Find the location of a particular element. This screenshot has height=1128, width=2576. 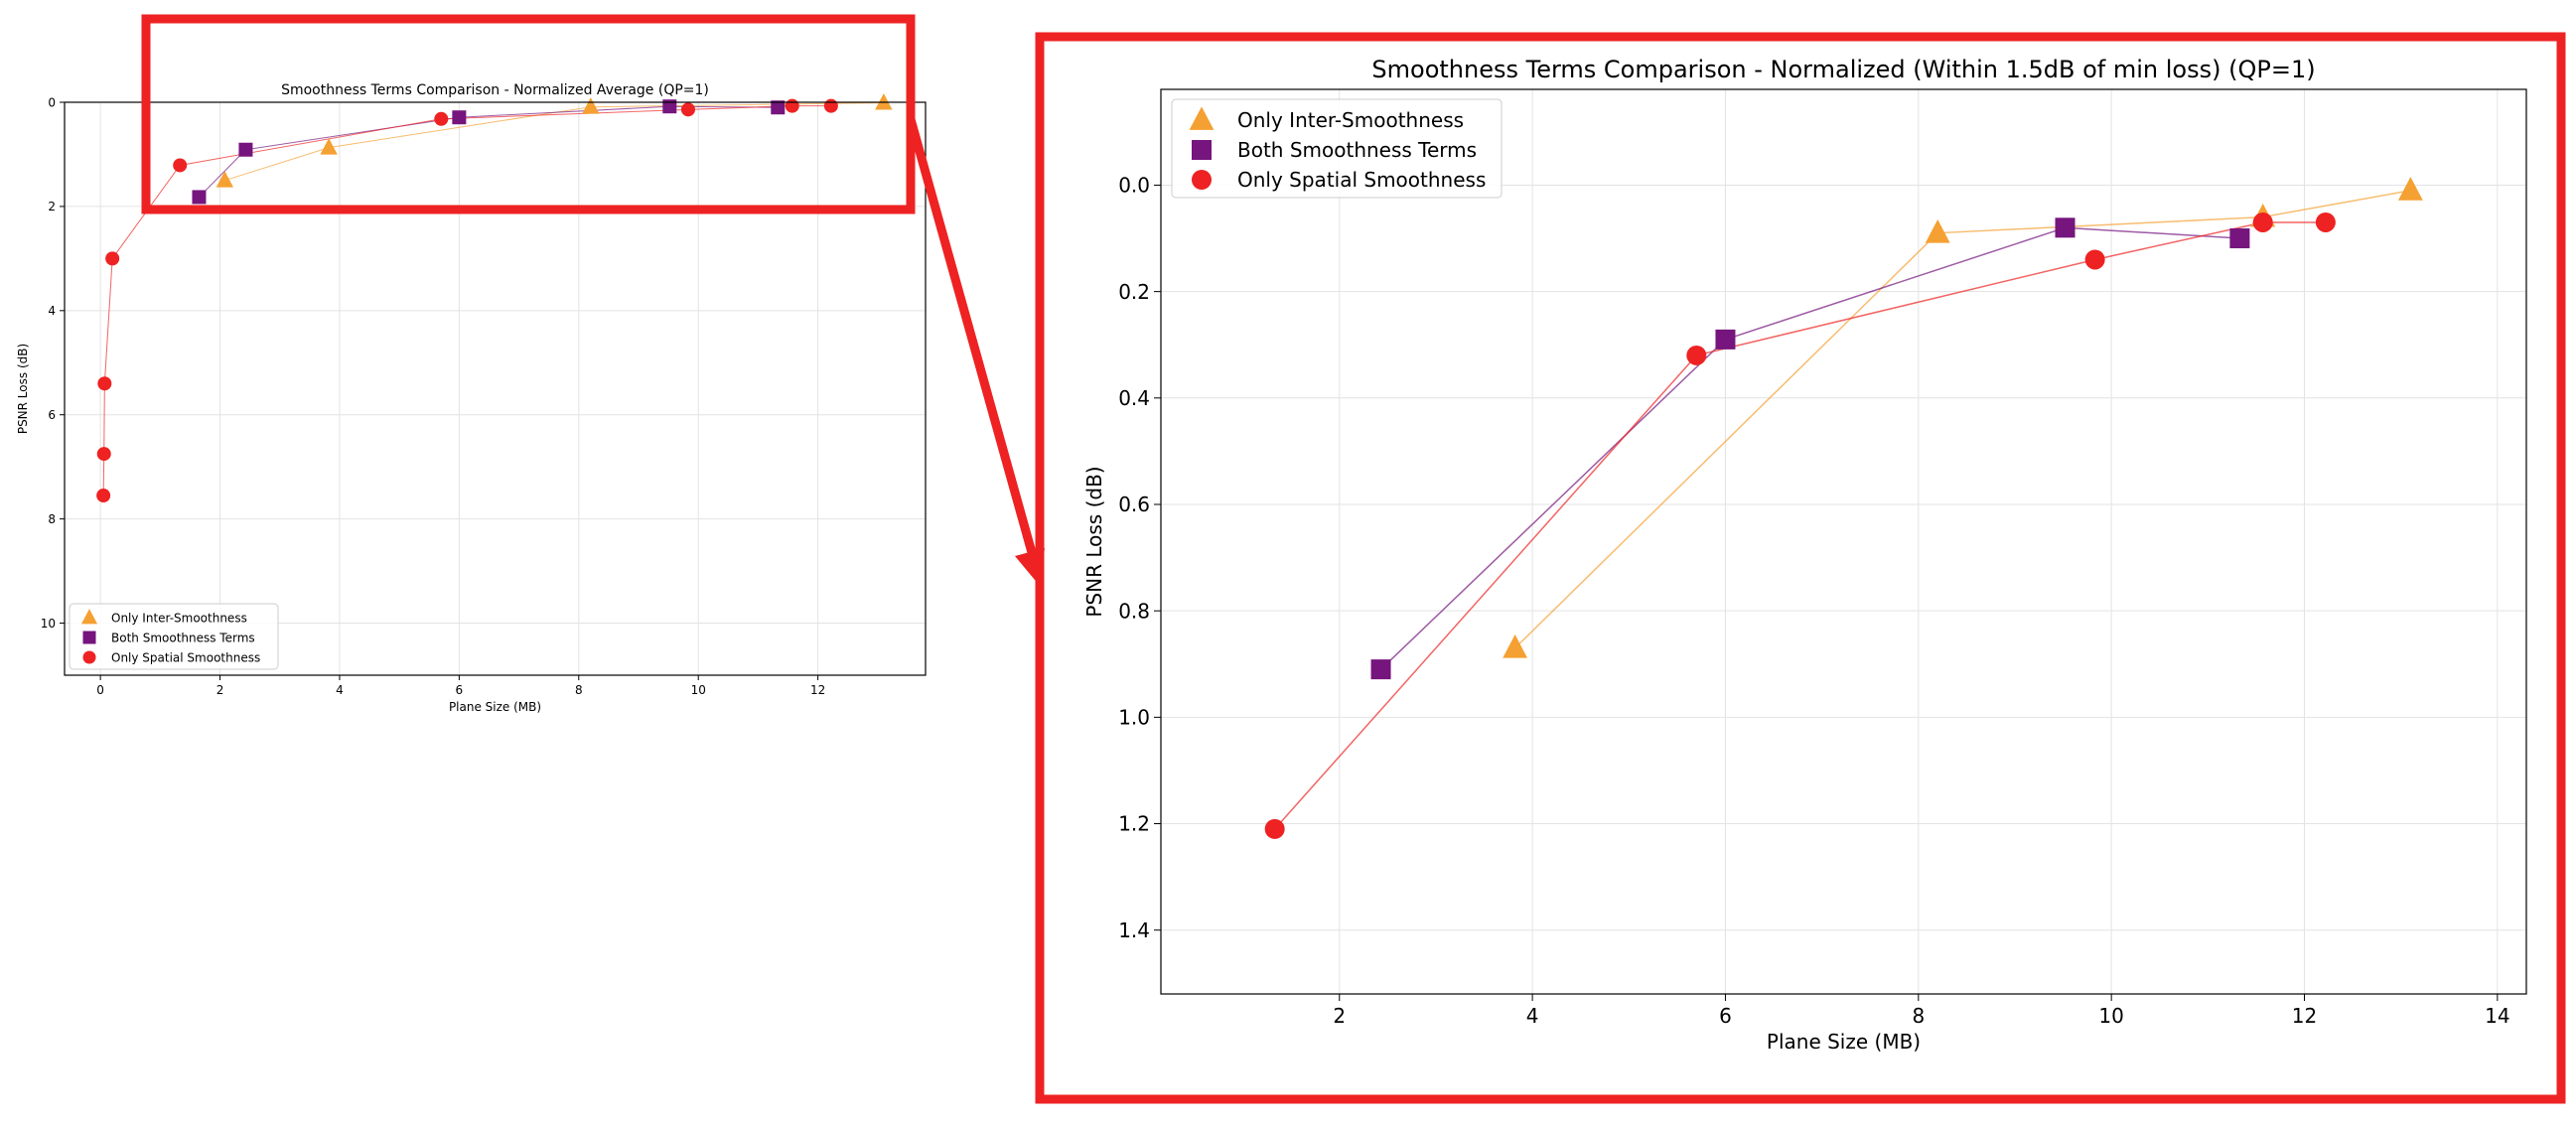

y-tick-label: 0.4 is located at coordinates (1134, 398).